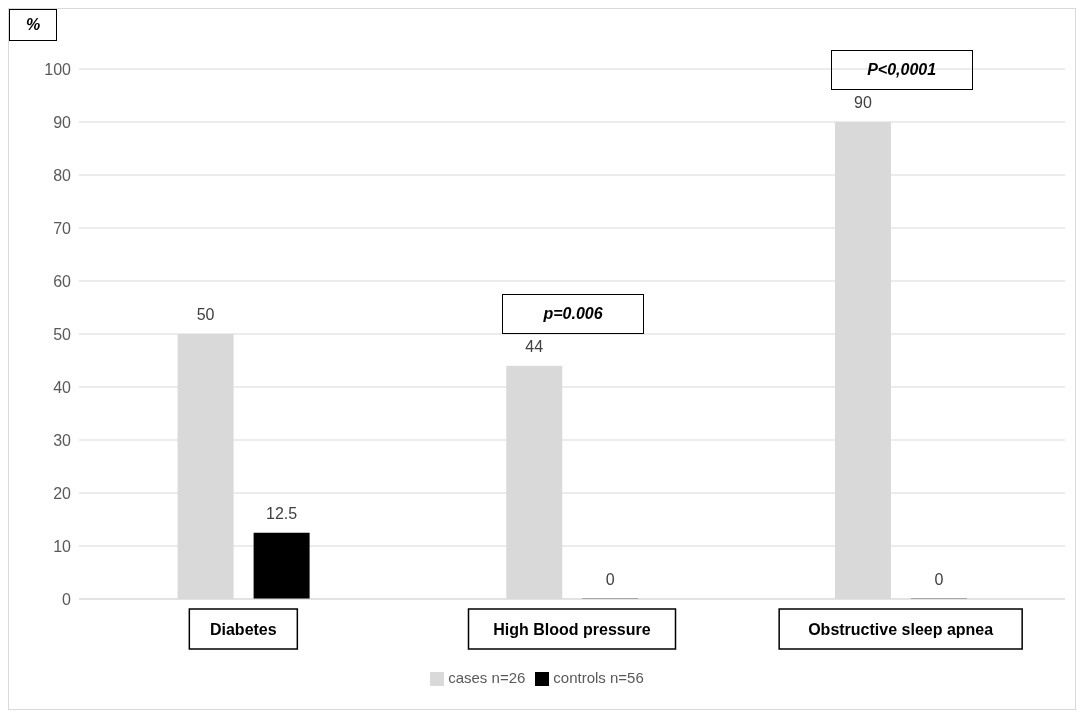 The height and width of the screenshot is (724, 1082). Describe the element at coordinates (62, 175) in the screenshot. I see `y-tick-label: 80` at that location.